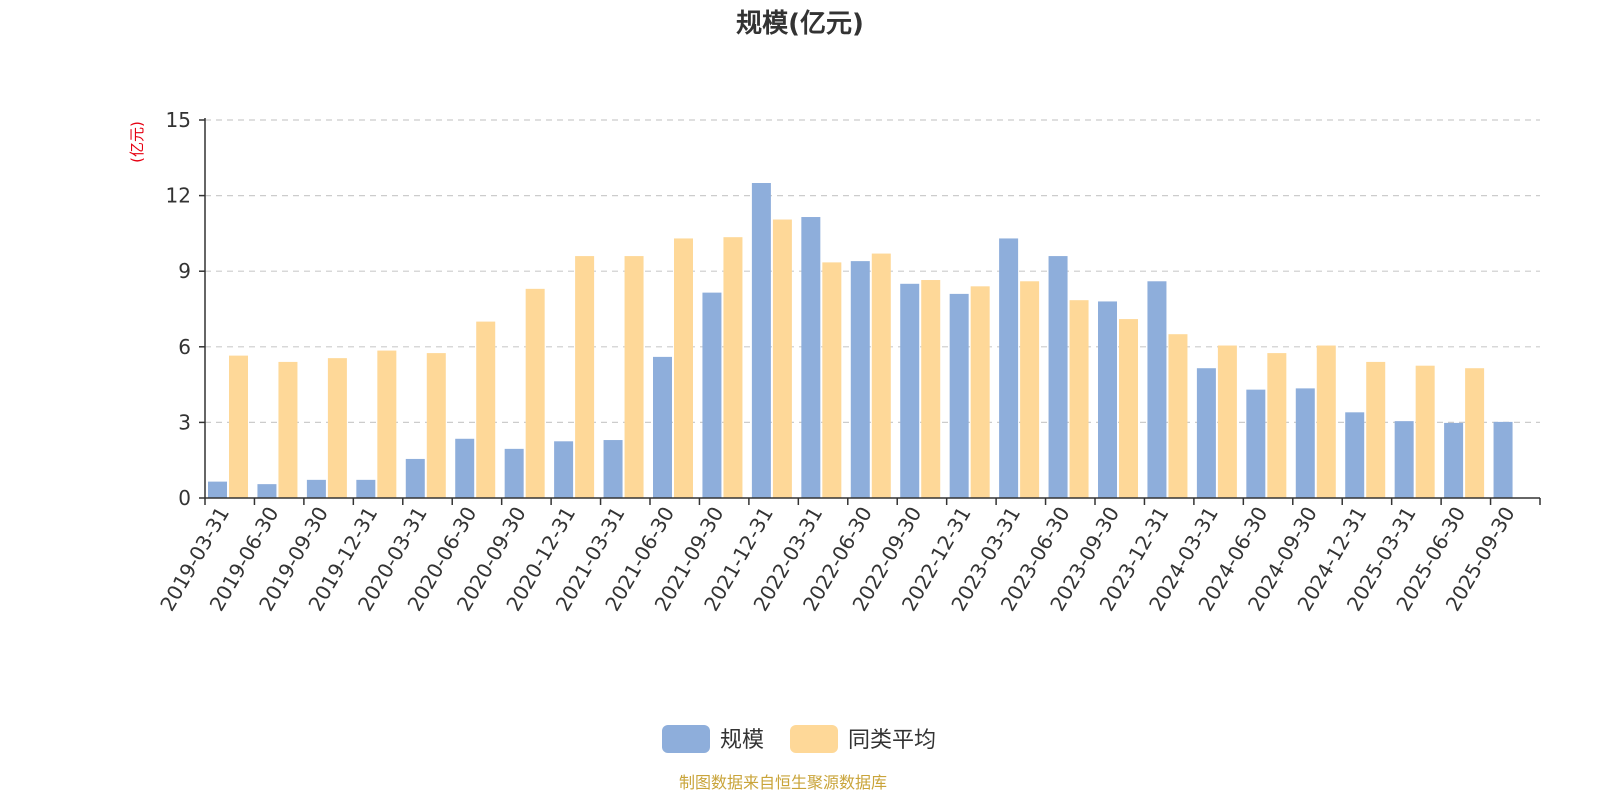 Image resolution: width=1600 pixels, height=800 pixels. Describe the element at coordinates (800, 24) in the screenshot. I see `chart-title: 规模(亿元)` at that location.